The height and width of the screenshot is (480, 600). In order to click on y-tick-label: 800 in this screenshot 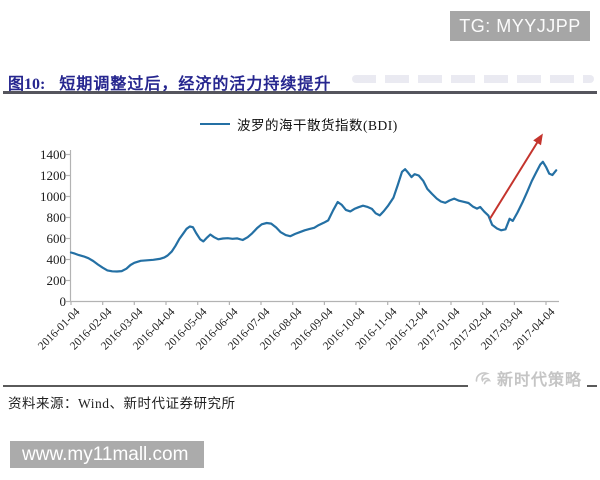, I will do `click(56, 217)`.